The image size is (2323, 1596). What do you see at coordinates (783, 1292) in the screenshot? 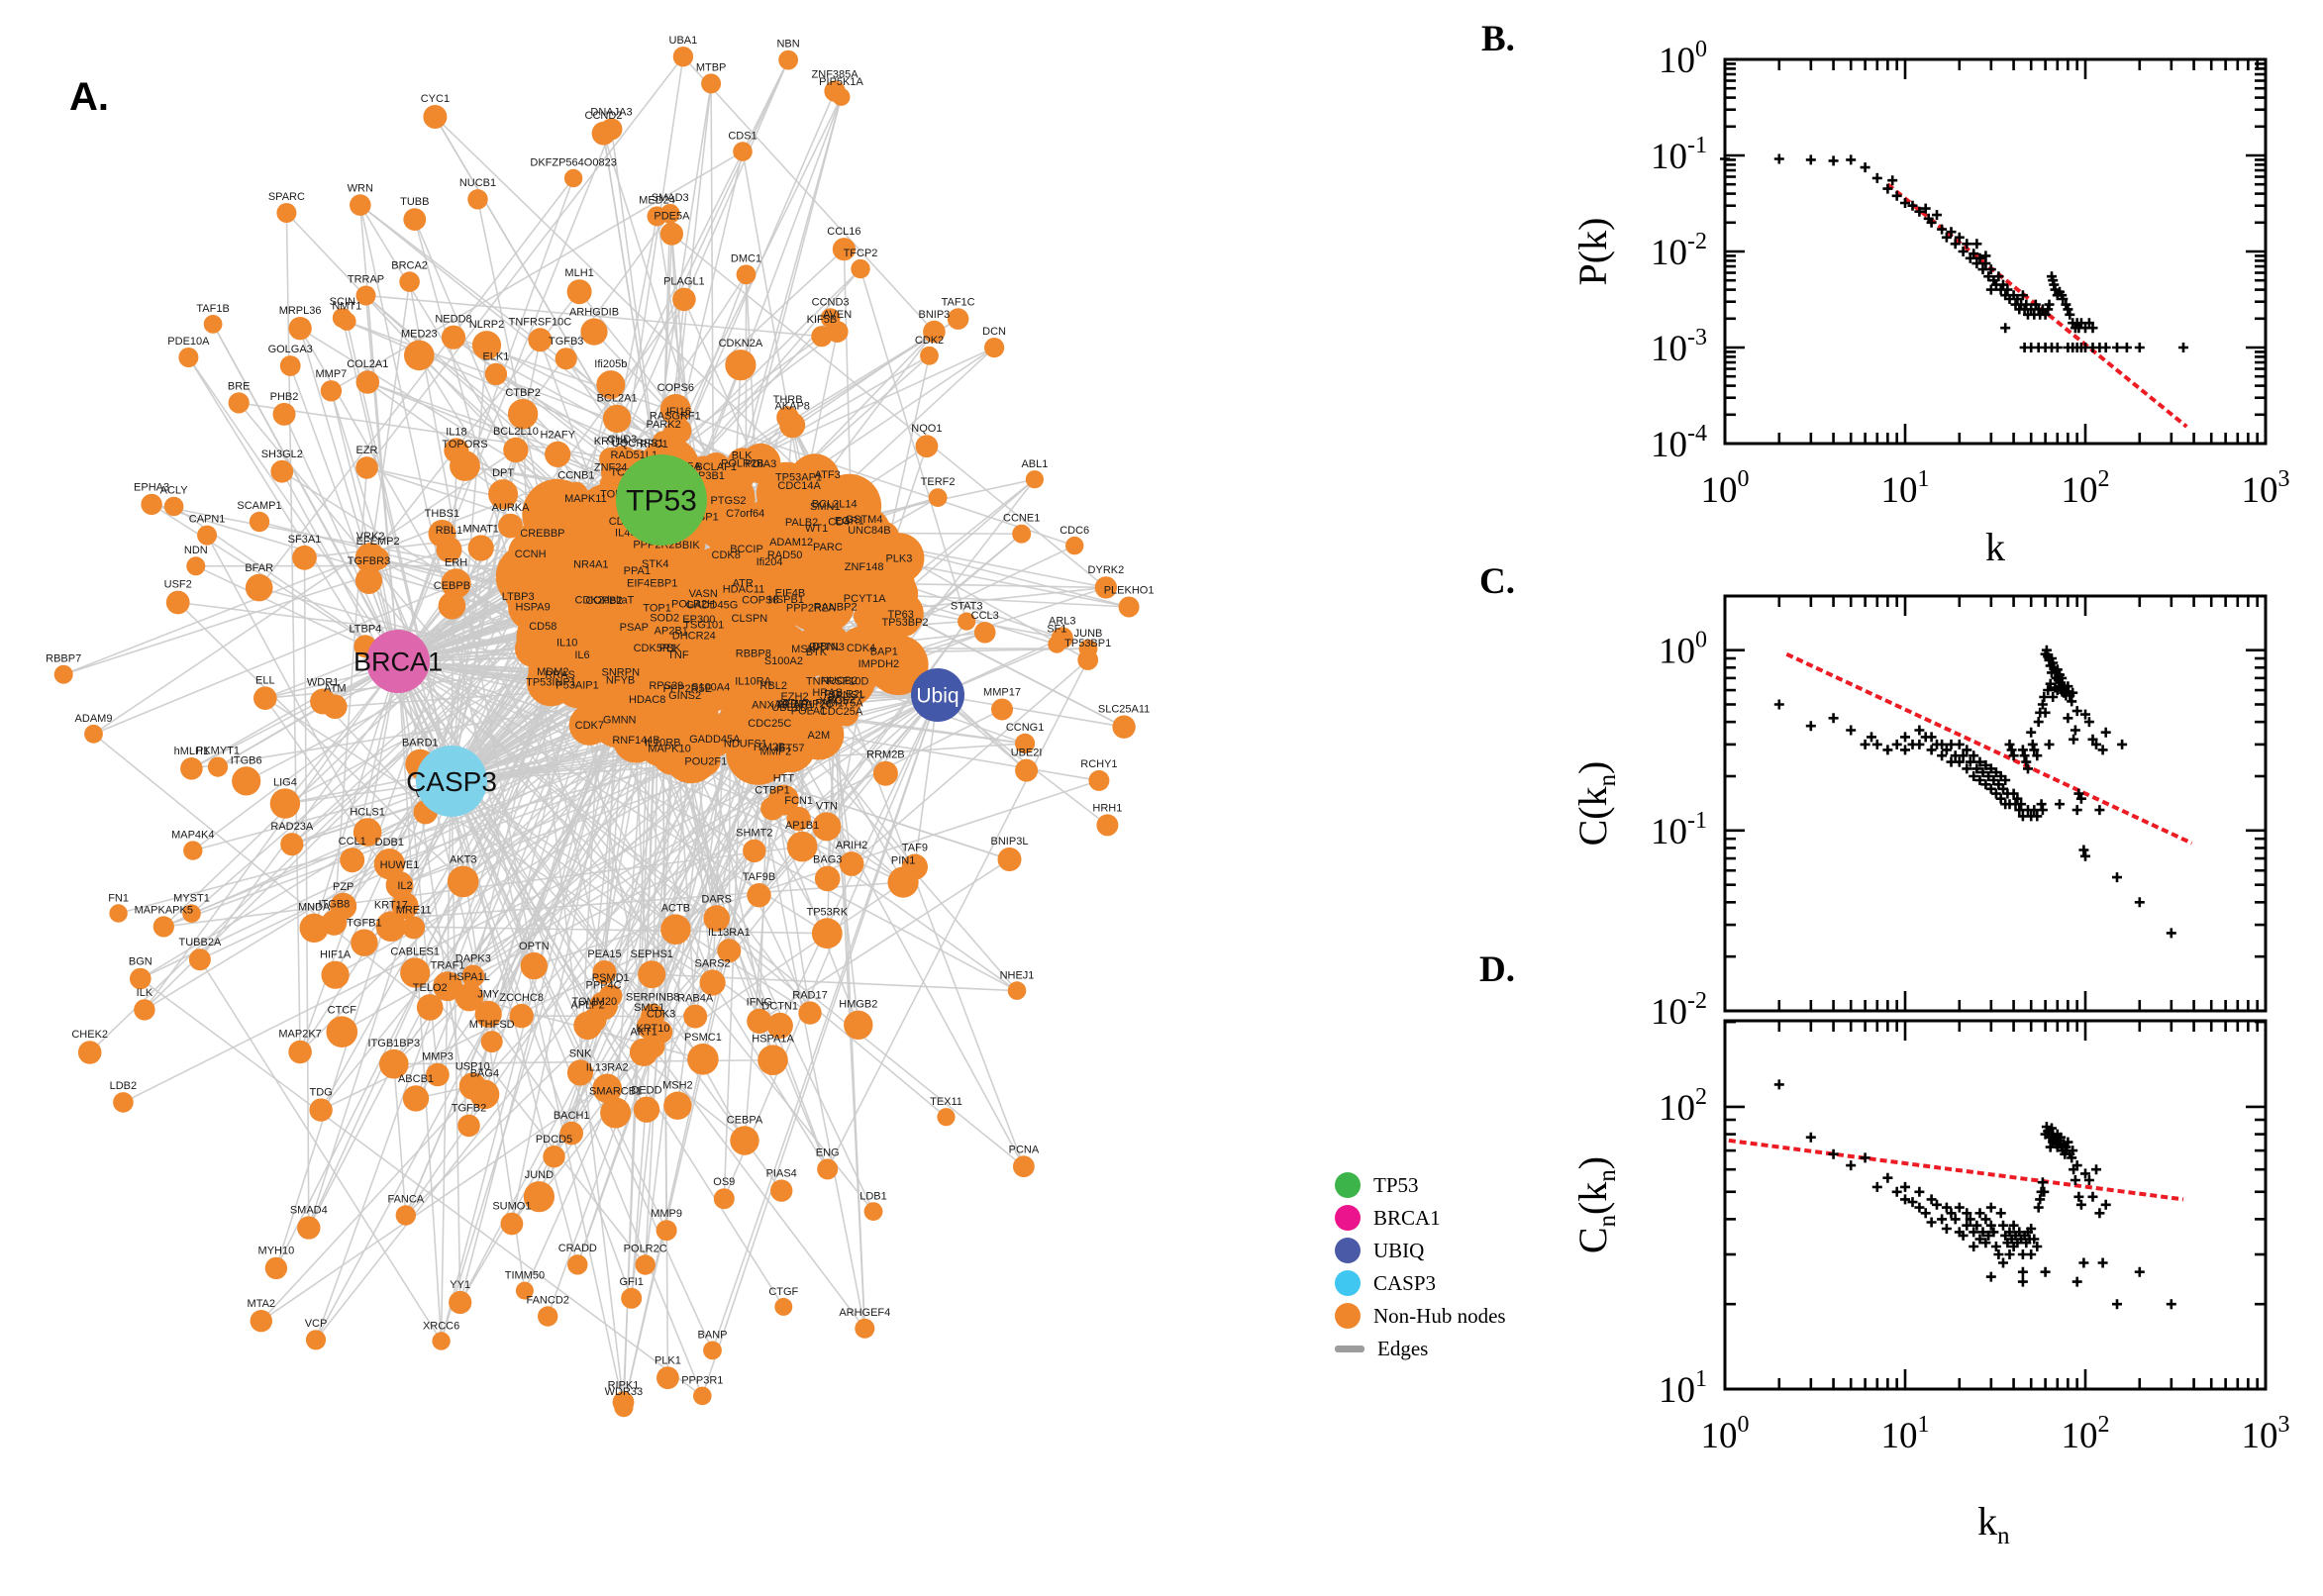
I see `svg-text: CTGF` at bounding box center [783, 1292].